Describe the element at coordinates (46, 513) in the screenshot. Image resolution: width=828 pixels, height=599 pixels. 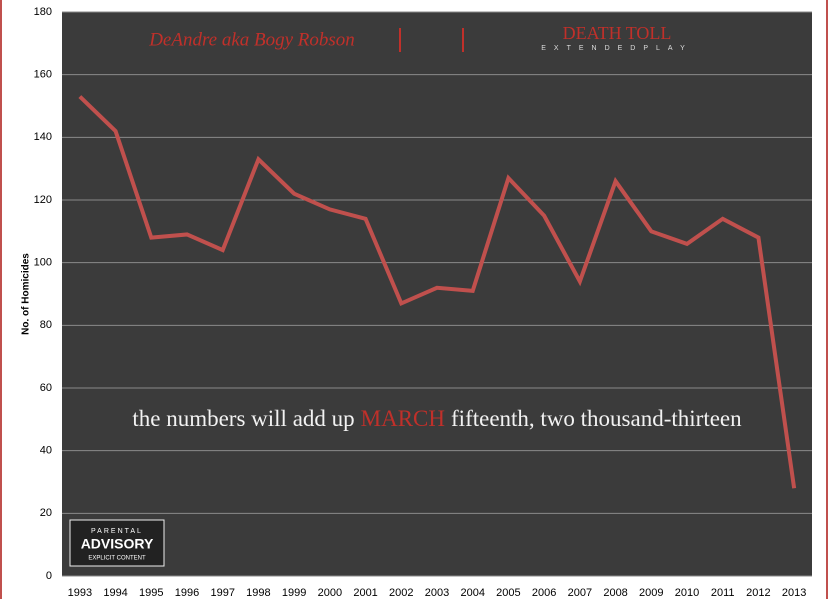
I see `y-tick-label: 20` at that location.